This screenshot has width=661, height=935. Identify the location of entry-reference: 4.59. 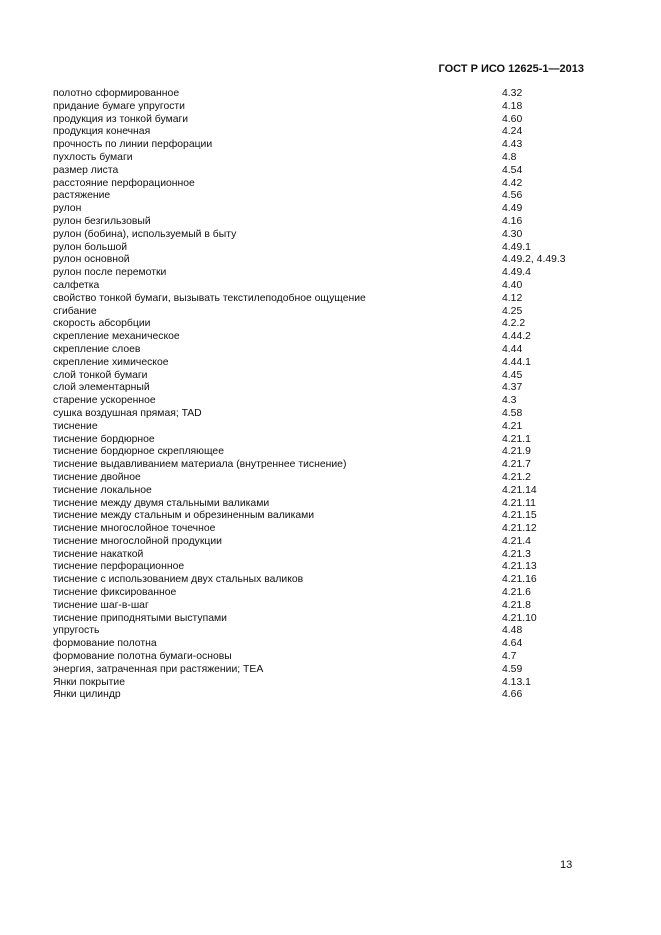
(512, 669).